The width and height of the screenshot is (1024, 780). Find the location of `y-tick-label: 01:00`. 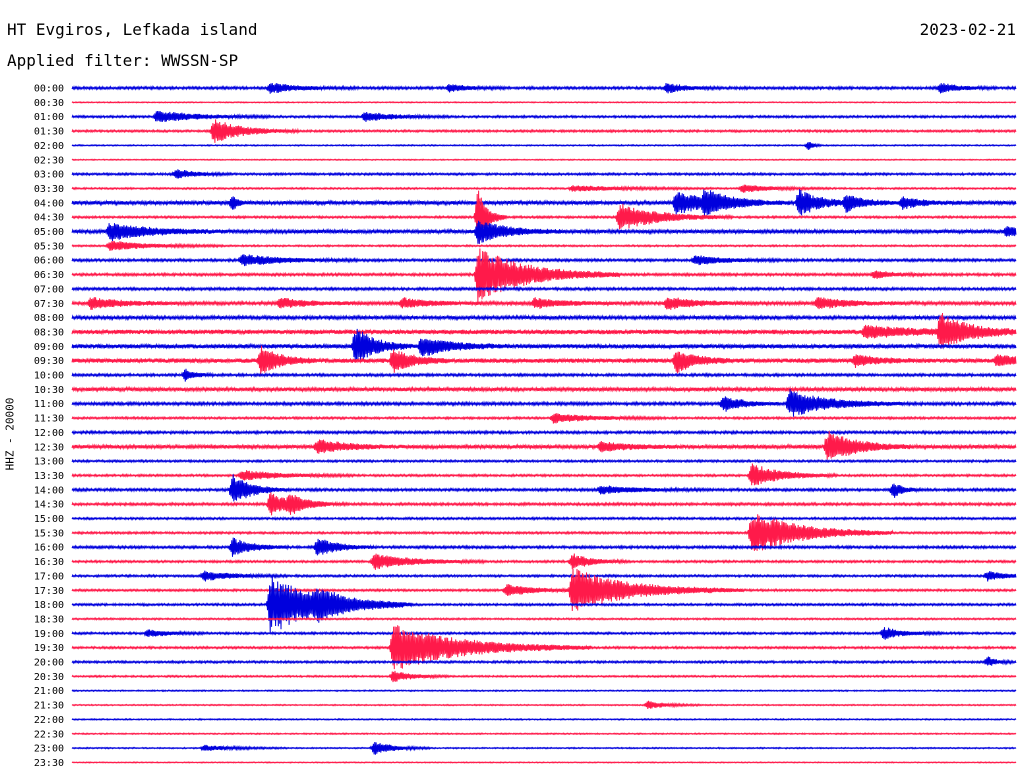

y-tick-label: 01:00 is located at coordinates (49, 117).